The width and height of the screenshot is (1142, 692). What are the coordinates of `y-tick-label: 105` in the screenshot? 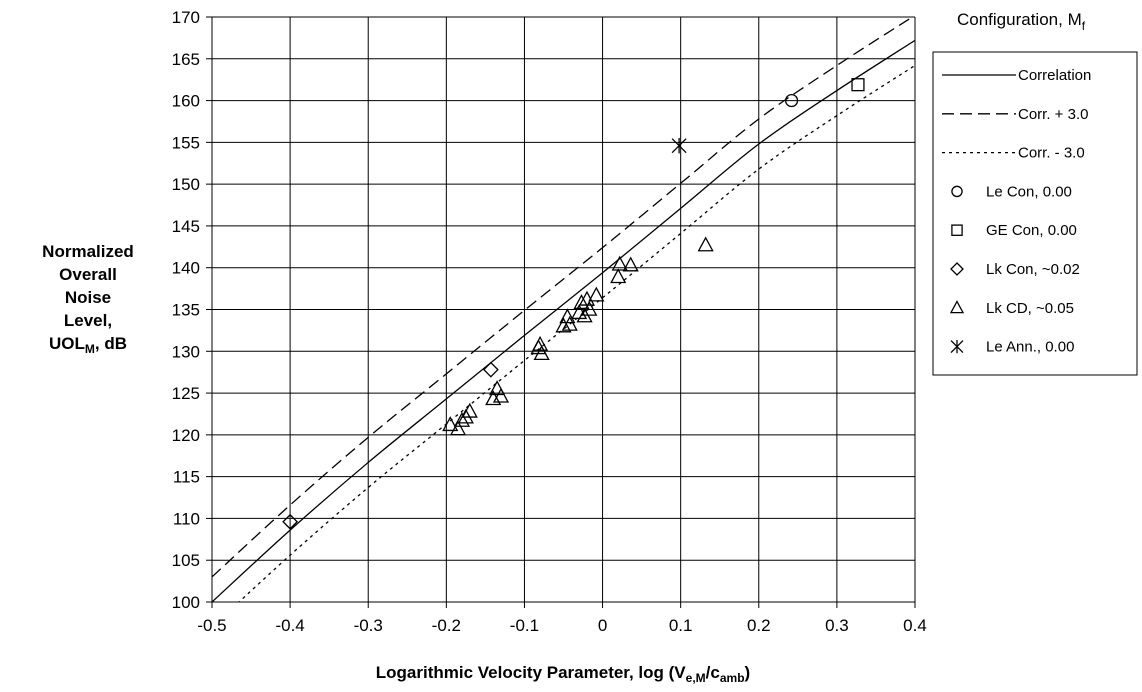 It's located at (186, 560).